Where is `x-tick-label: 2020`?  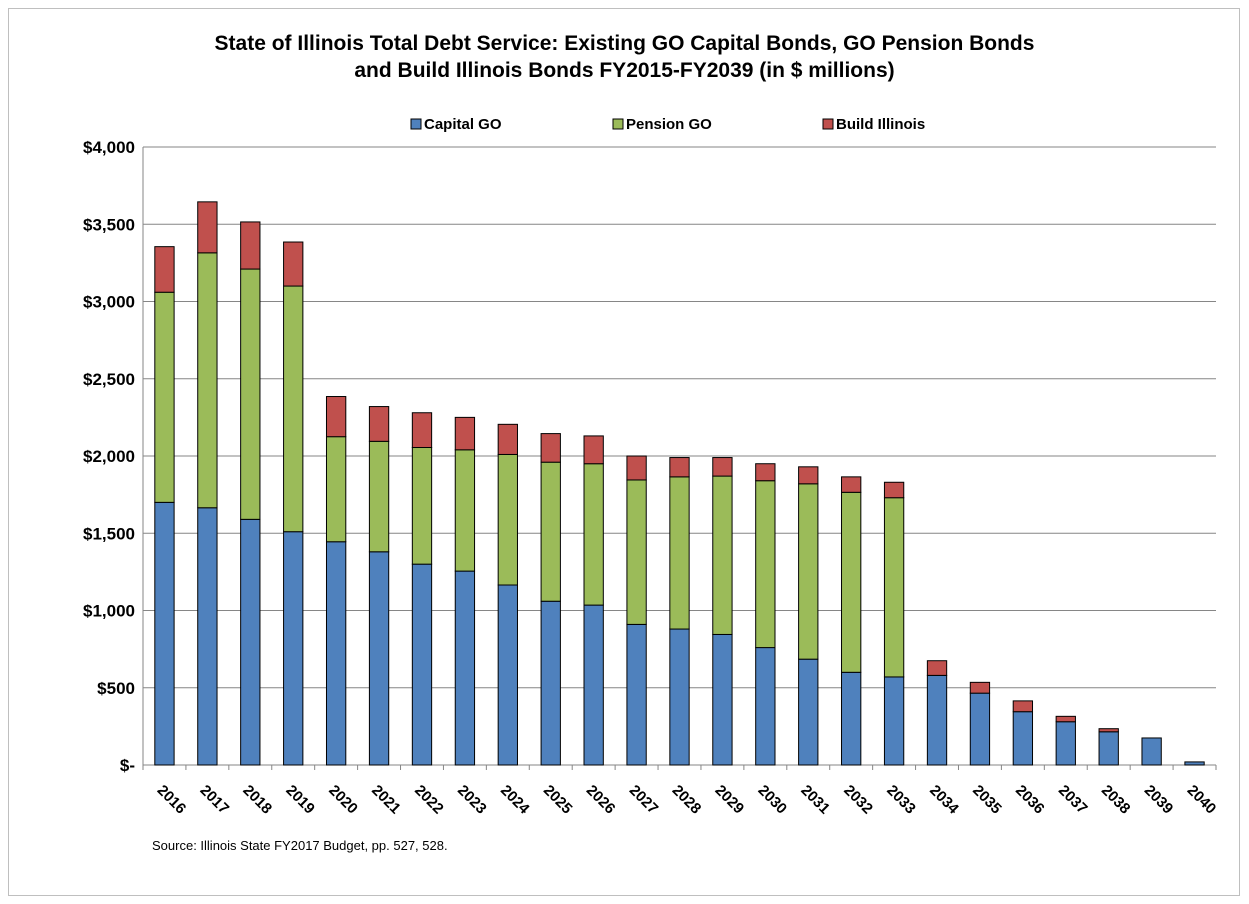 x-tick-label: 2020 is located at coordinates (343, 800).